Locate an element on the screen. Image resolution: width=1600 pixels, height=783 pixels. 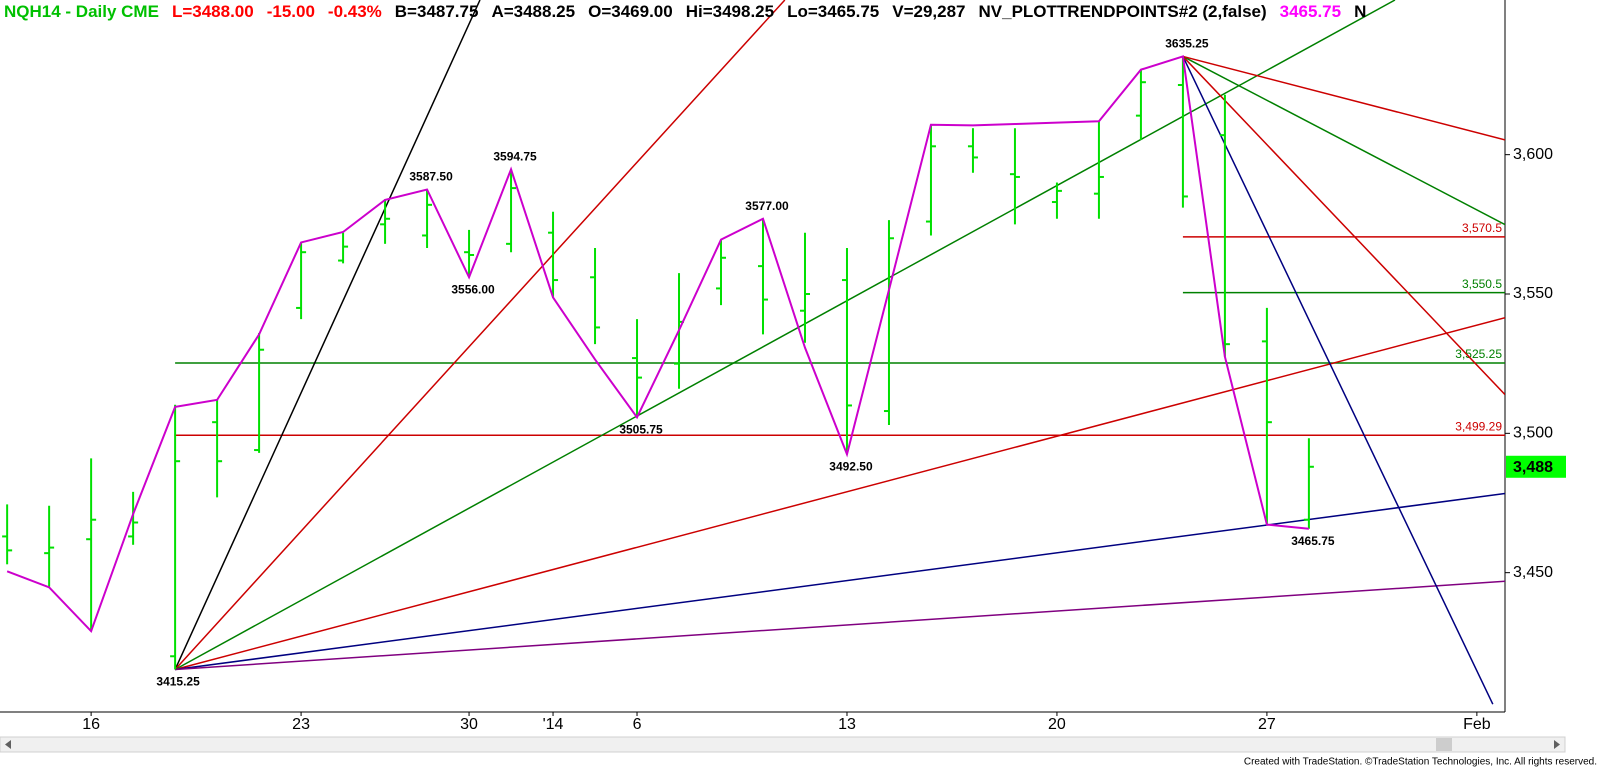
scroll-right-arrow is located at coordinates (1557, 744).